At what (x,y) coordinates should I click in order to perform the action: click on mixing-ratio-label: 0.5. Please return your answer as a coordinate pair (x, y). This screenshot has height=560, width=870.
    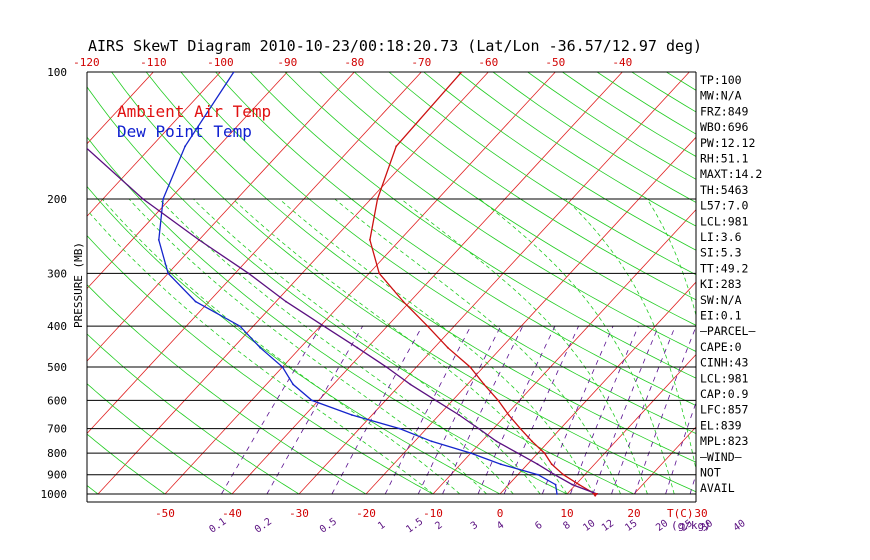
    Looking at the image, I should click on (328, 525).